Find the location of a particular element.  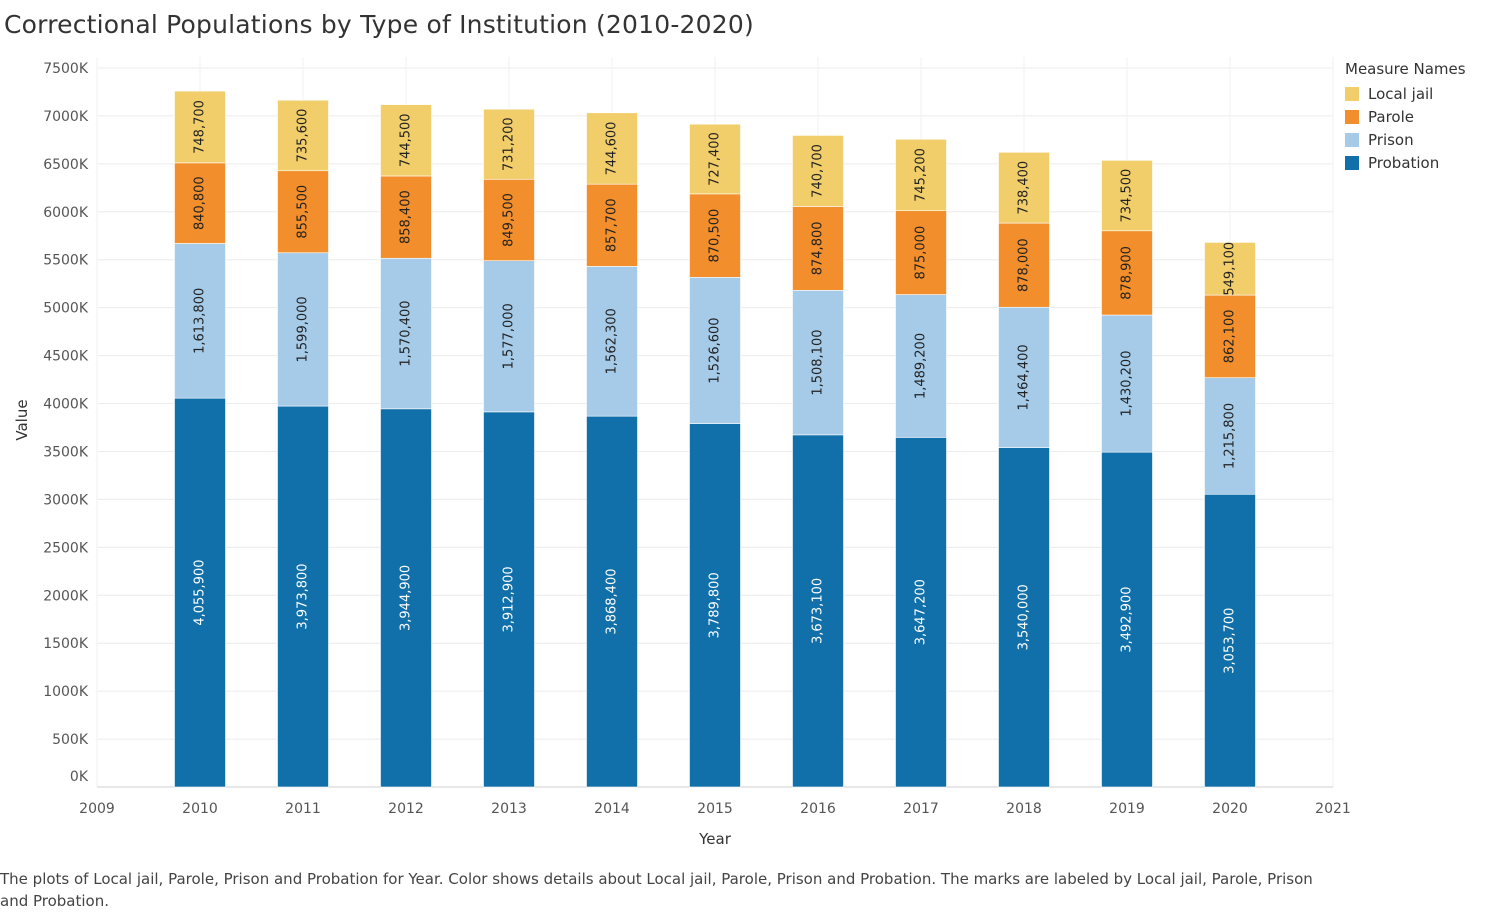

legend-label-probation: Probation is located at coordinates (1404, 162).